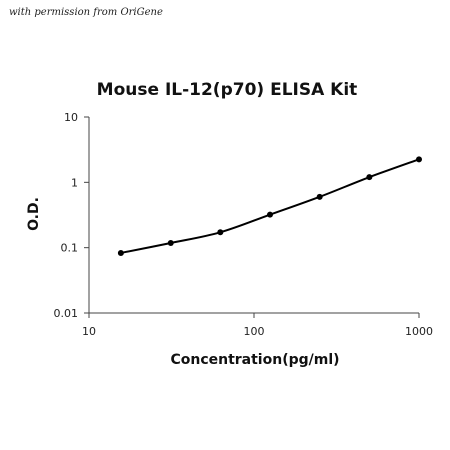 This screenshot has height=450, width=450. I want to click on curve-layer, so click(270, 206).